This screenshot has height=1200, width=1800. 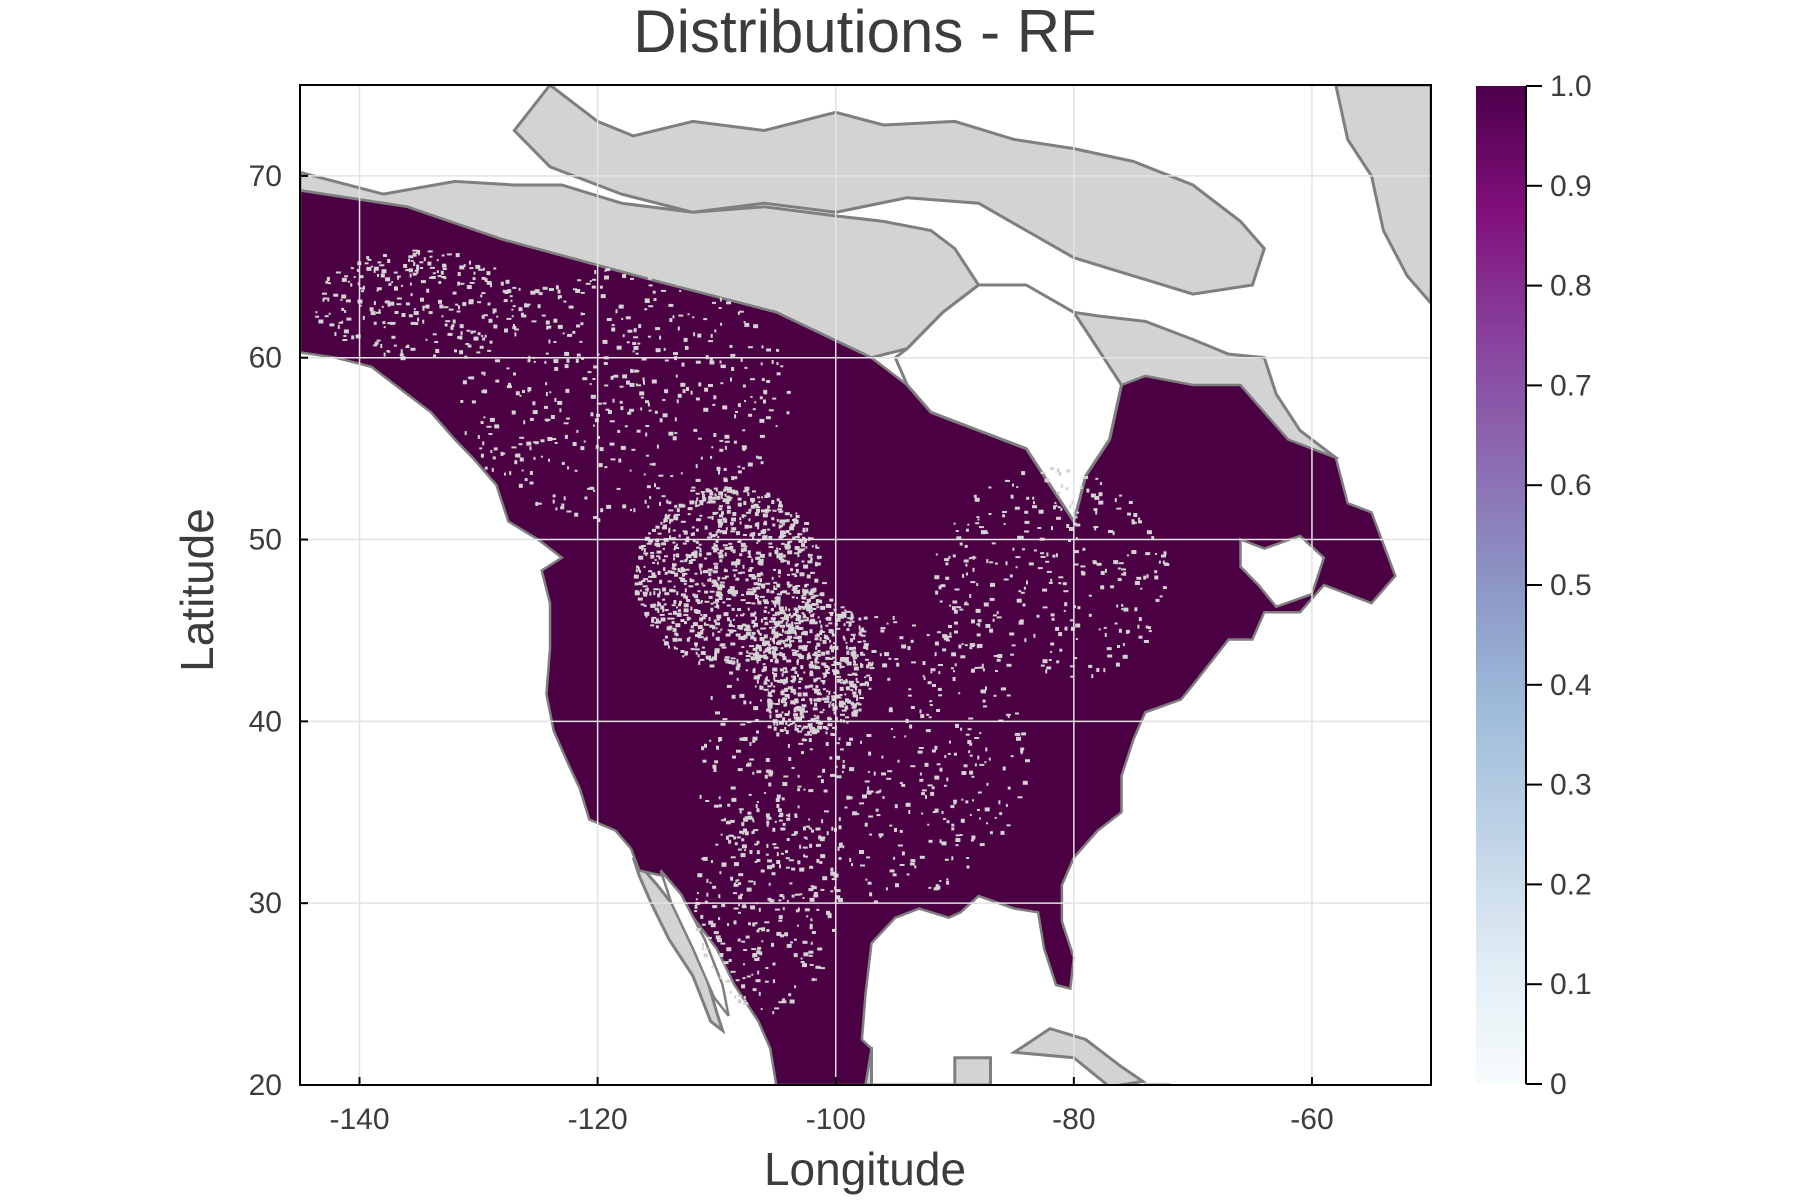 I want to click on colorbar-tick-label: 0.5, so click(x=1571, y=585).